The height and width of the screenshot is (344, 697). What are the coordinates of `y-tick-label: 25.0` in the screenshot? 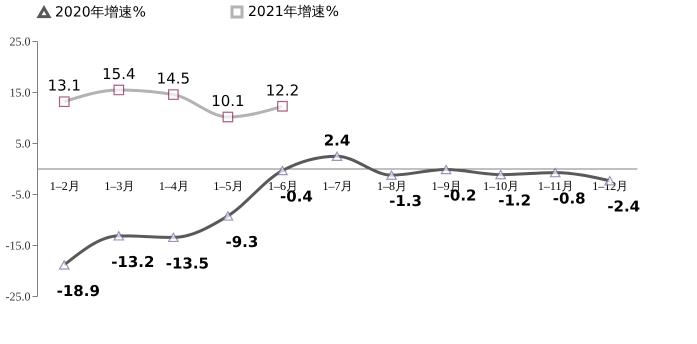 It's located at (20, 41).